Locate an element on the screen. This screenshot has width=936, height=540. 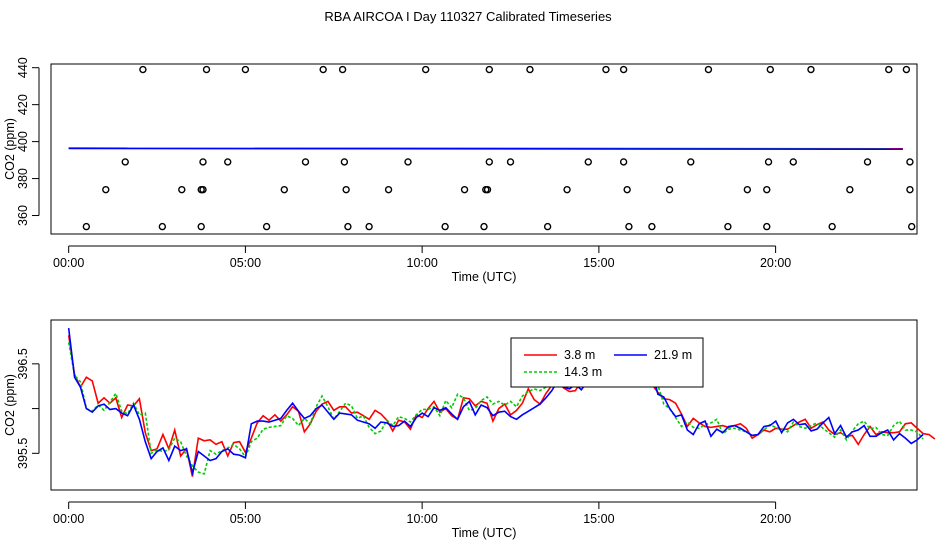
legend-box is located at coordinates (607, 362).